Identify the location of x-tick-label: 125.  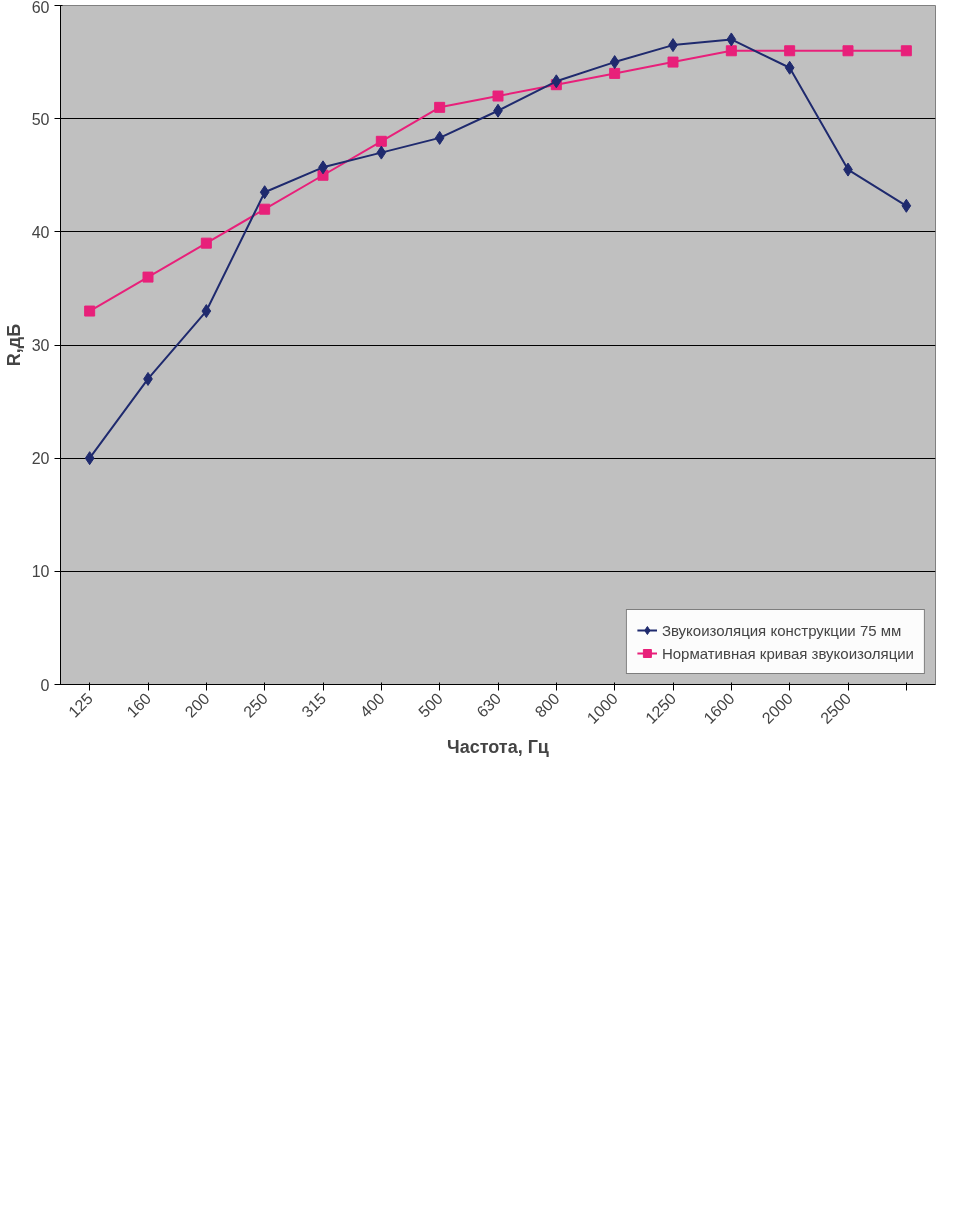
(81, 705).